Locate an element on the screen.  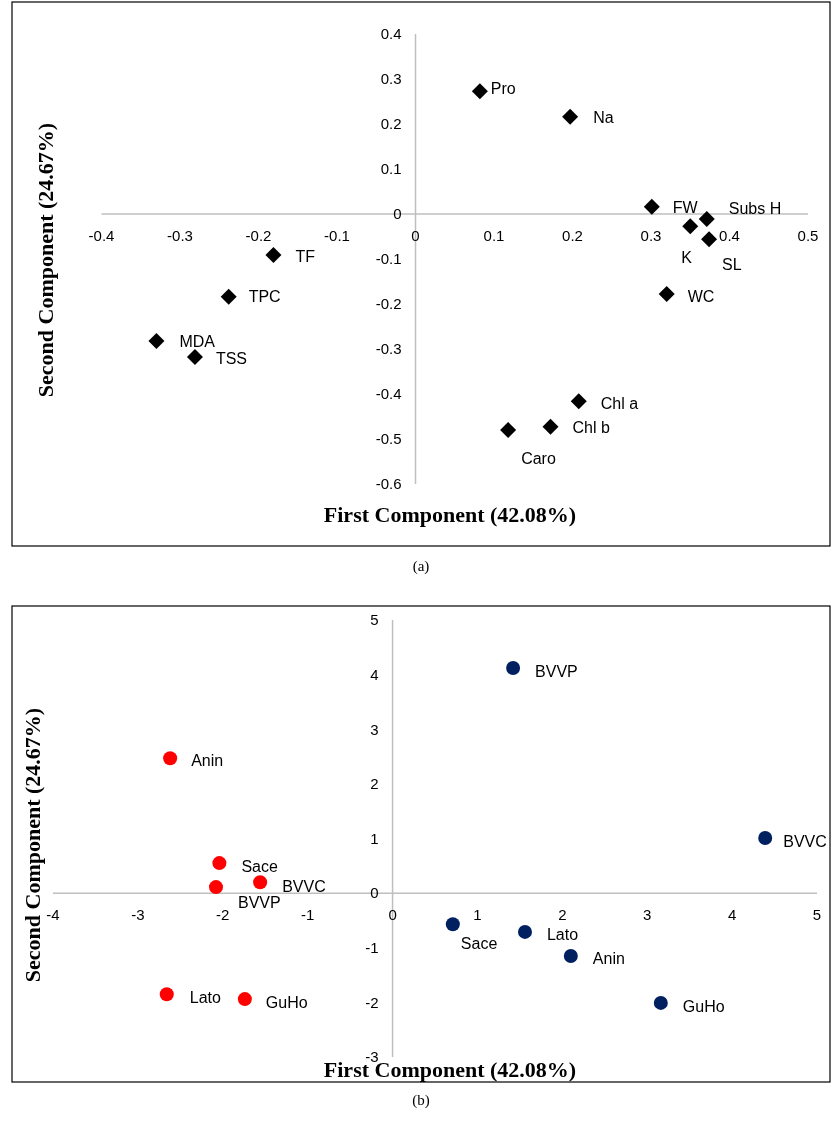
y-tick-label: 5 is located at coordinates (374, 620).